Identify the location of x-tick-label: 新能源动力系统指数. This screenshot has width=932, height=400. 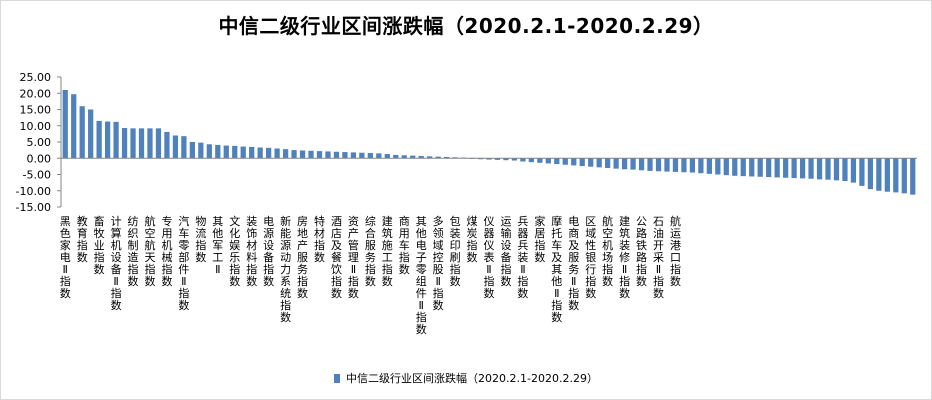
(285, 269).